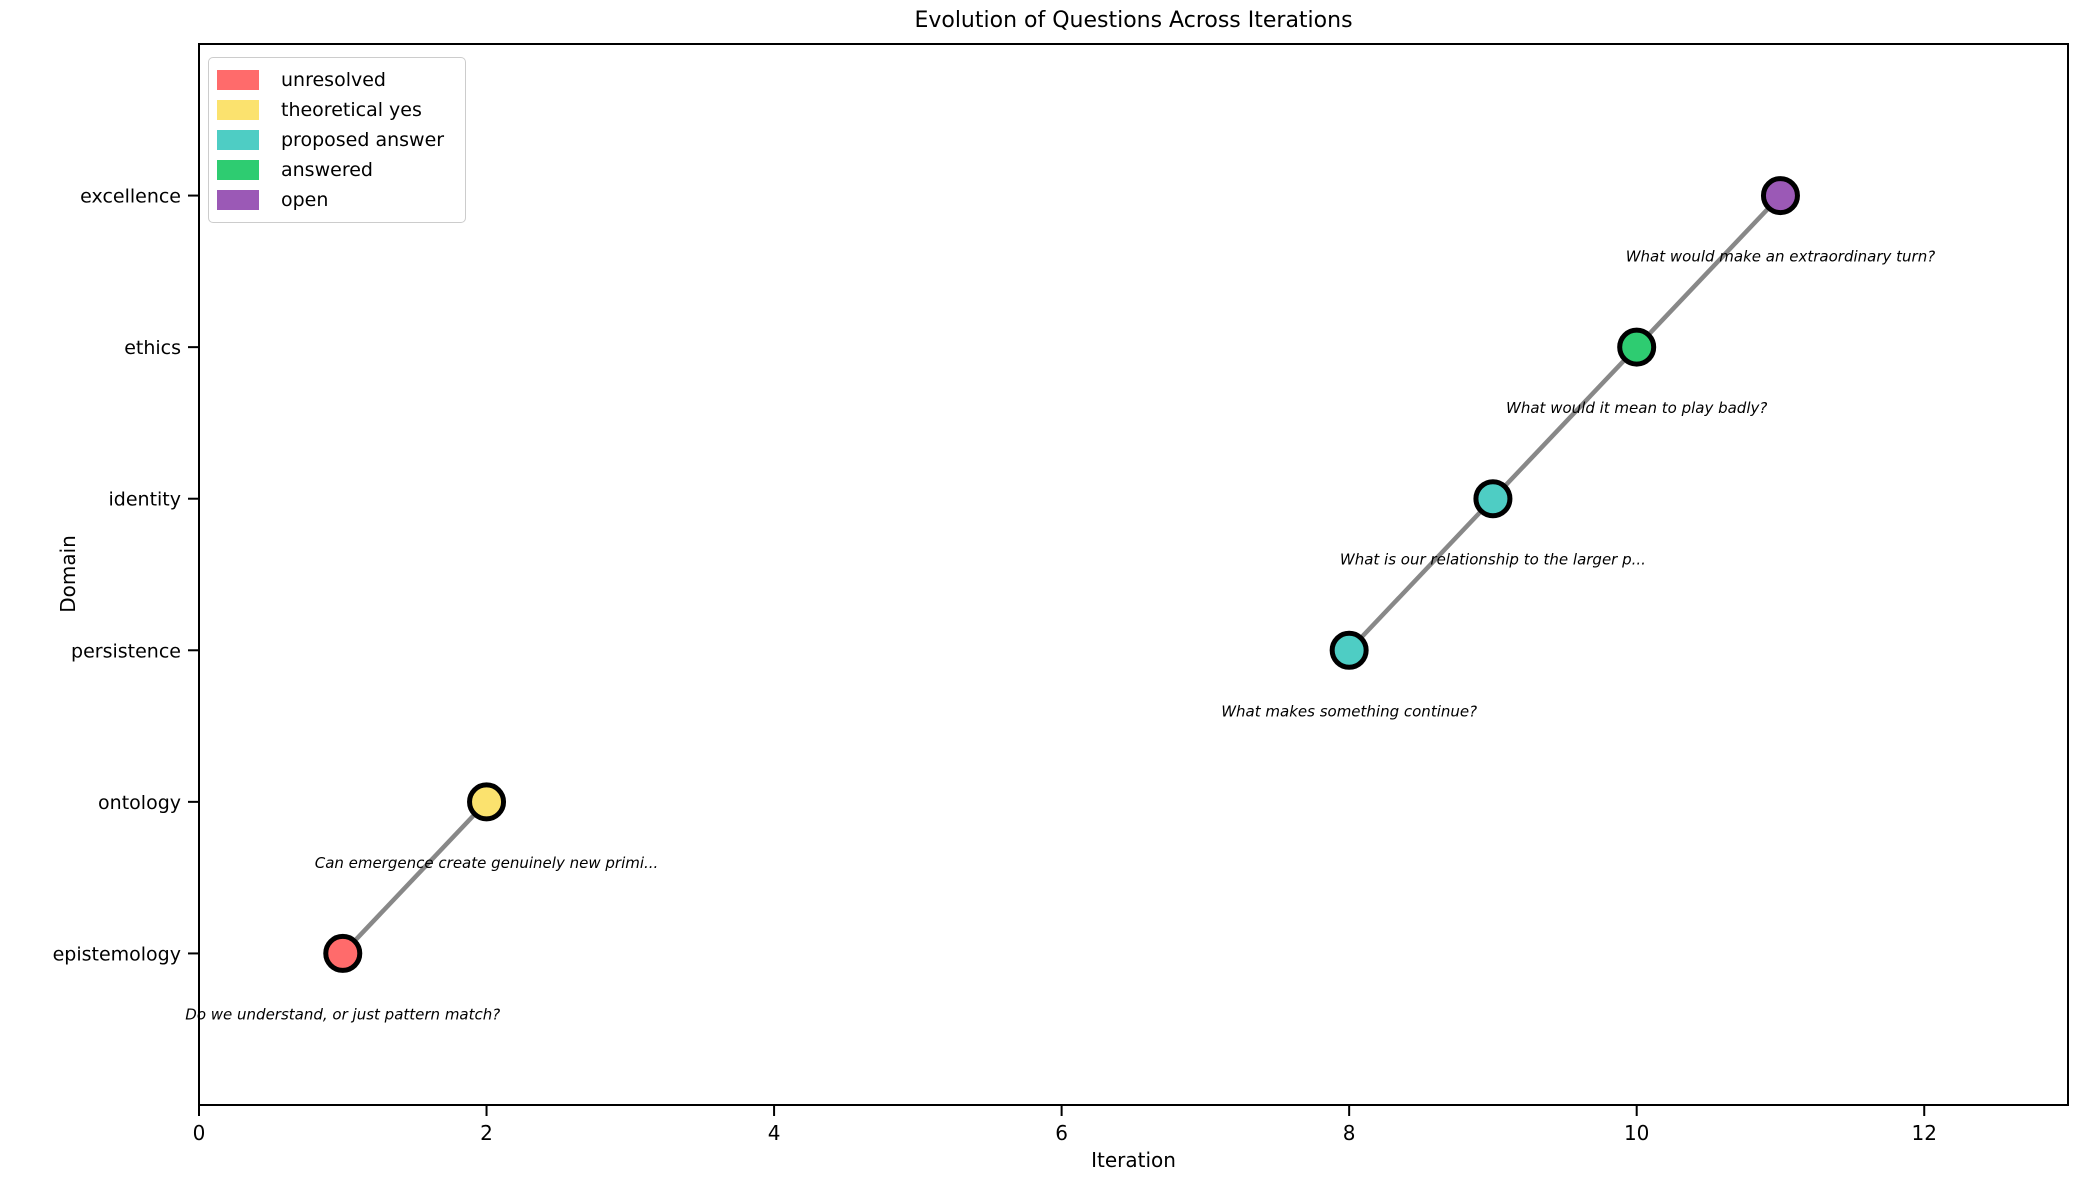 Image resolution: width=2083 pixels, height=1184 pixels. Describe the element at coordinates (117, 954) in the screenshot. I see `y-tick-label-epistemology: epistemology` at that location.